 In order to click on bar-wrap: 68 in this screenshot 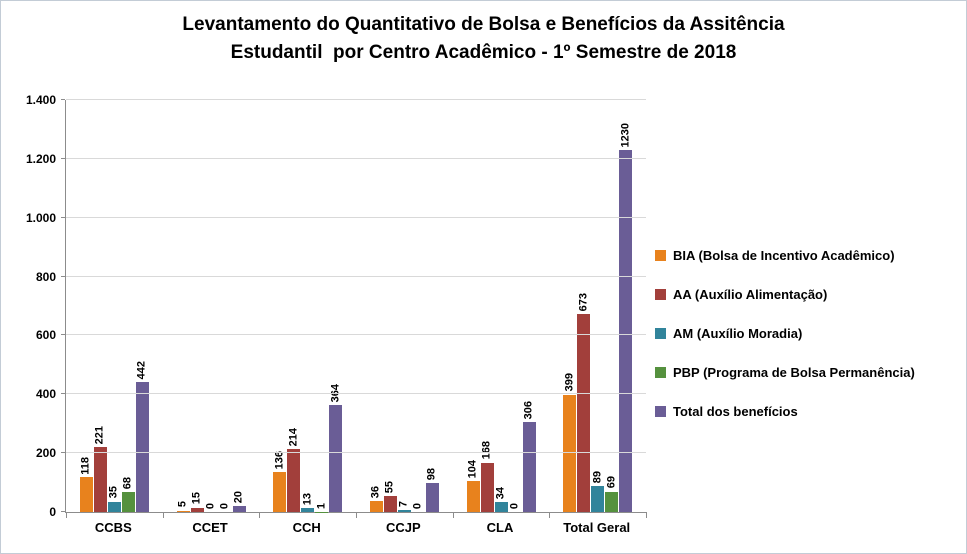, I will do `click(128, 306)`.